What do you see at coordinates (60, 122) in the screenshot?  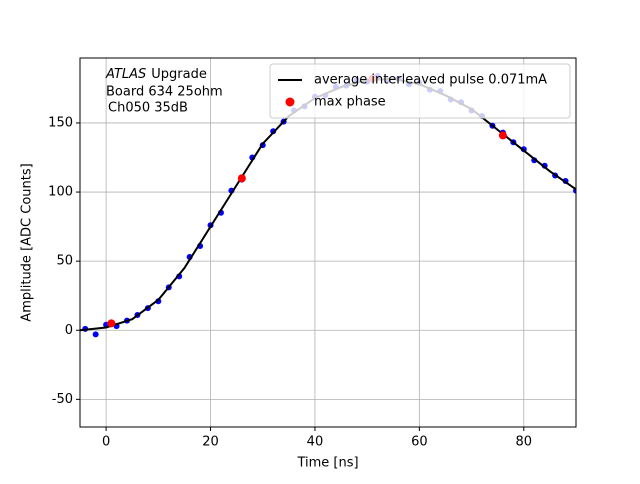 I see `y-tick-label: 150` at bounding box center [60, 122].